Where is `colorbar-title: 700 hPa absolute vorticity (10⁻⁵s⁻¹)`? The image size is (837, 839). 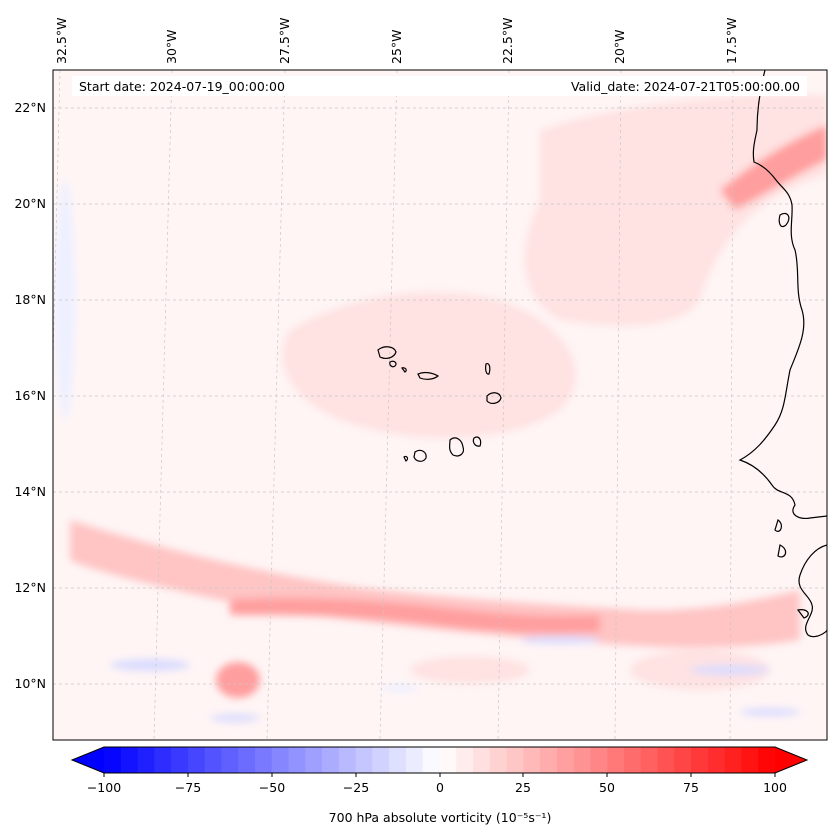
colorbar-title: 700 hPa absolute vorticity (10⁻⁵s⁻¹) is located at coordinates (440, 817).